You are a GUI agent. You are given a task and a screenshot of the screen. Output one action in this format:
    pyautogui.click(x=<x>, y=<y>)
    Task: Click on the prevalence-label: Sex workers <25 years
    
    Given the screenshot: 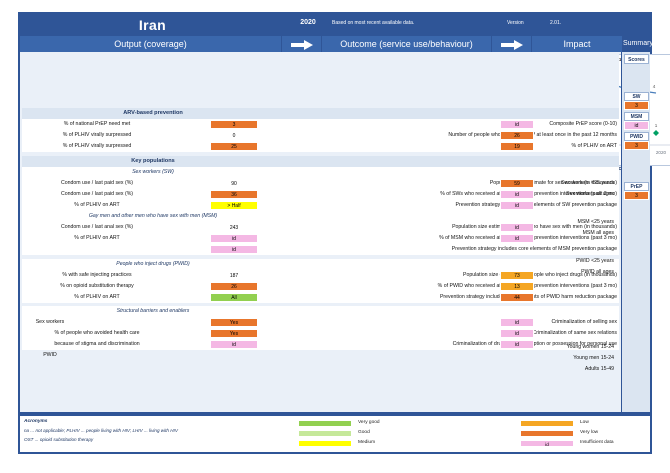 What is the action you would take?
    pyautogui.click(x=587, y=183)
    